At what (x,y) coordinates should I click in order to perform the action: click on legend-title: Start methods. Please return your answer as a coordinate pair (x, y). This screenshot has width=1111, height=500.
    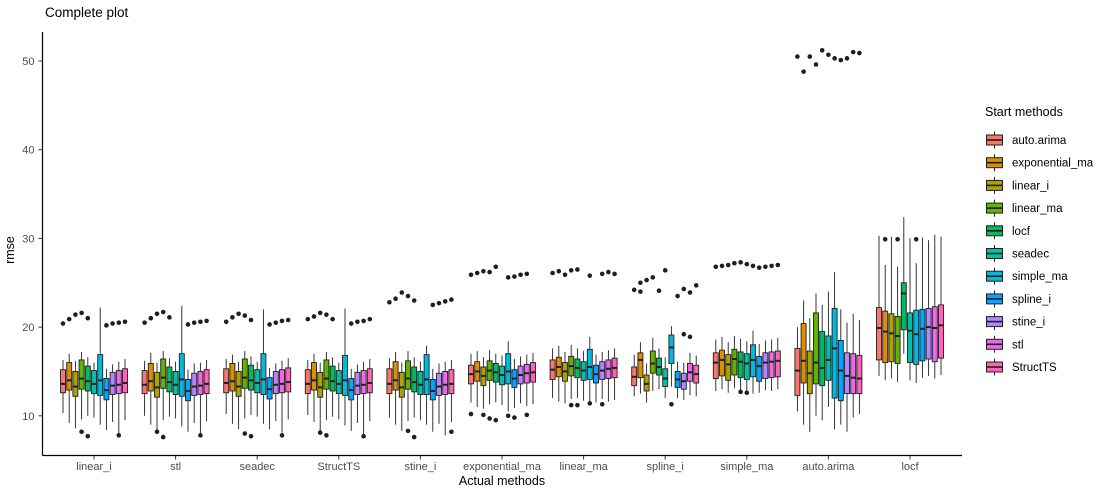
    Looking at the image, I should click on (1024, 112).